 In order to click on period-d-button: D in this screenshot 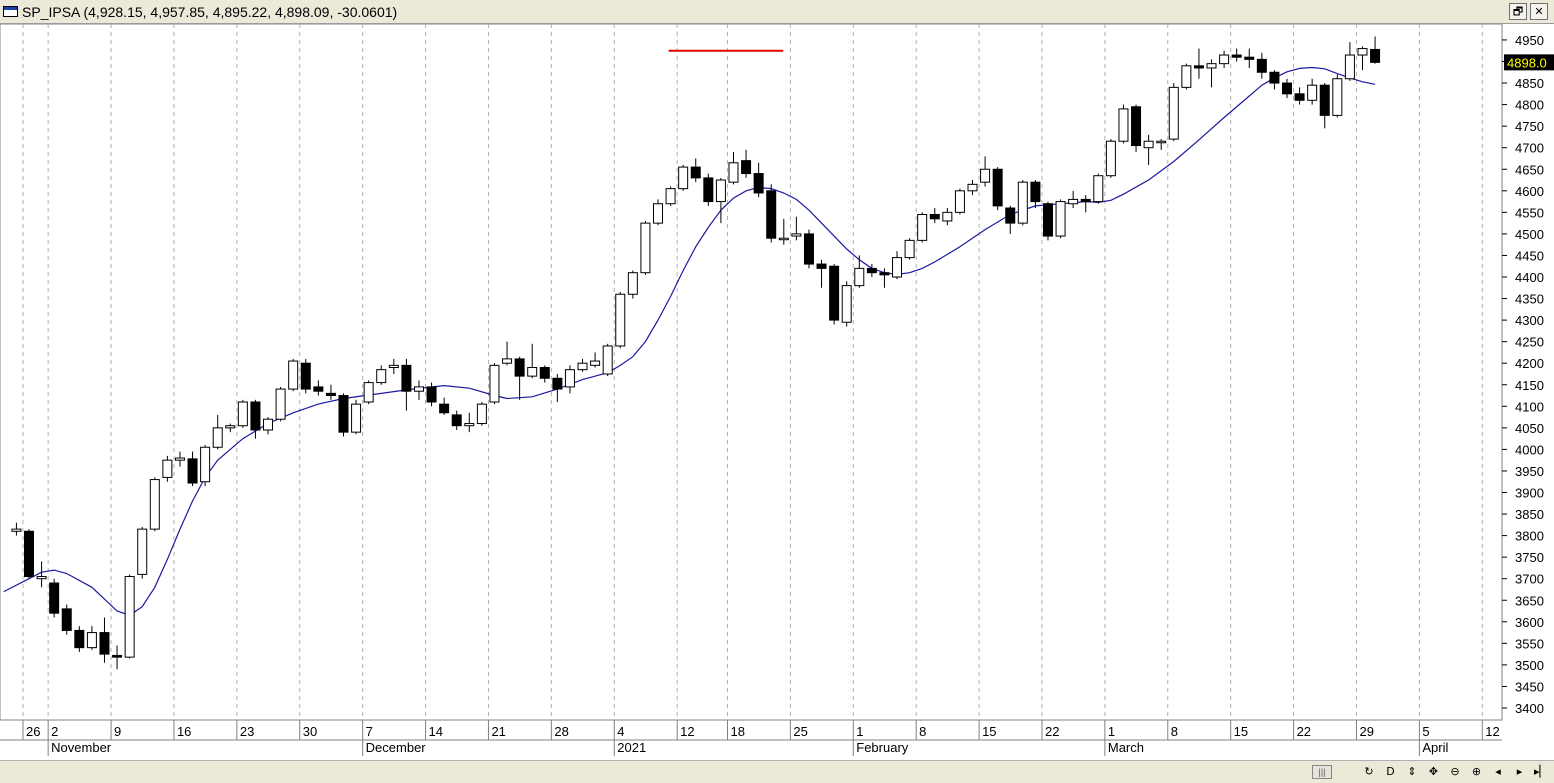, I will do `click(1390, 771)`.